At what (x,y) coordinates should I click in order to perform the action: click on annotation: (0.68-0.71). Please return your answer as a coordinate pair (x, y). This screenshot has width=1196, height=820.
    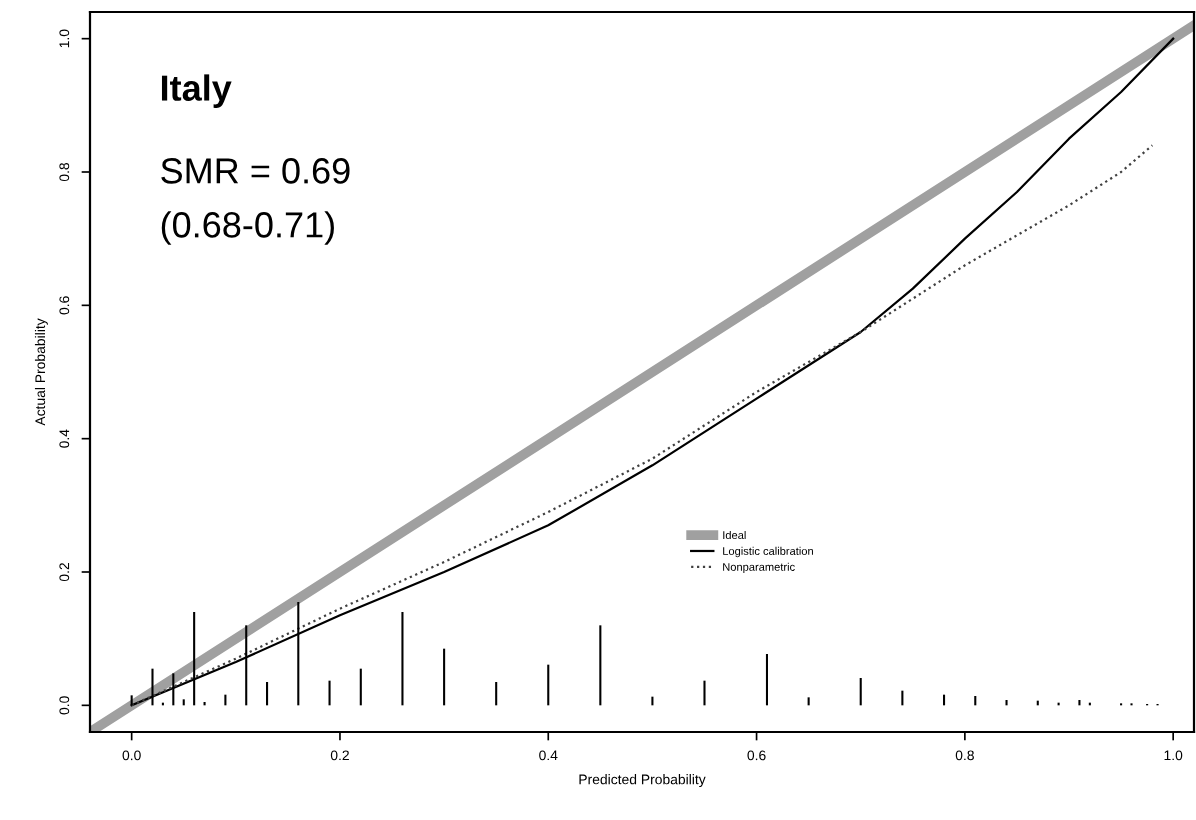
    Looking at the image, I should click on (247, 228).